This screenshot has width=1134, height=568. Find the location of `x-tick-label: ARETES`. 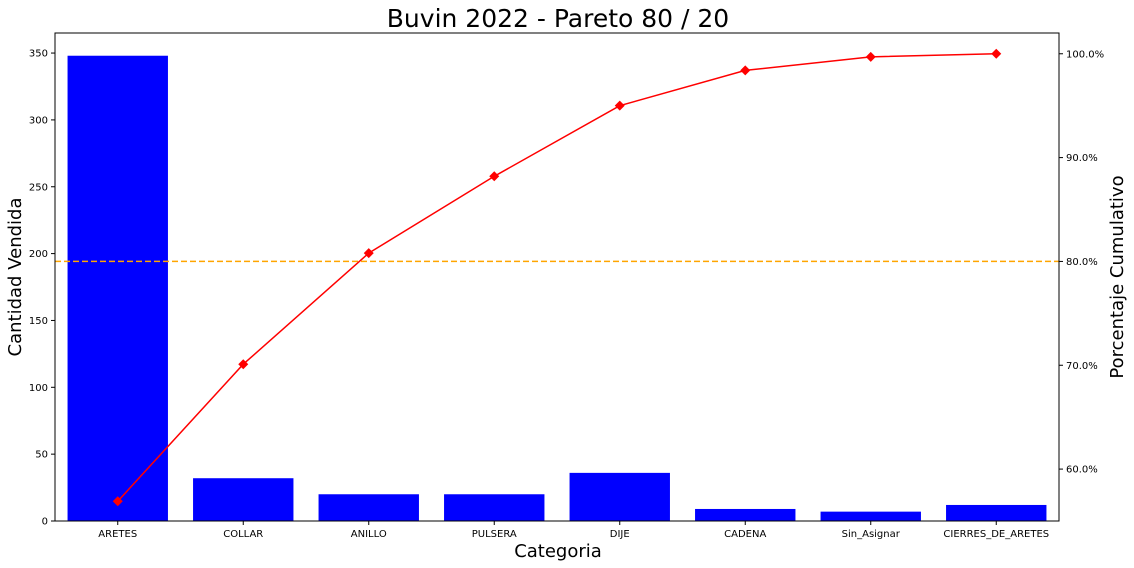

x-tick-label: ARETES is located at coordinates (117, 534).